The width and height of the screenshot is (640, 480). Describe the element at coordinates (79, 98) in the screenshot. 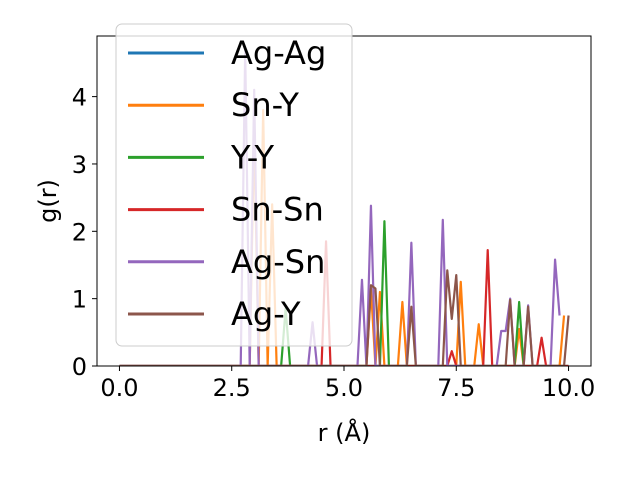

I see `y-tick-label: 4` at that location.